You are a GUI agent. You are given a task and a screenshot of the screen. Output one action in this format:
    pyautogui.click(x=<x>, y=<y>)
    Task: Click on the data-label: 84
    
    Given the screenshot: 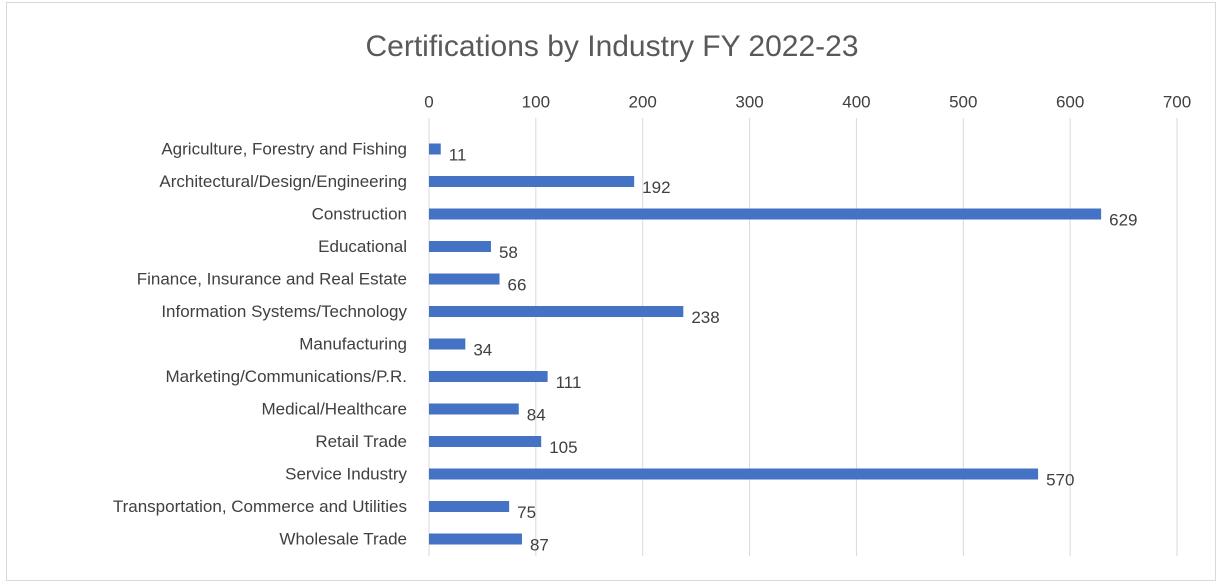 What is the action you would take?
    pyautogui.click(x=536, y=414)
    